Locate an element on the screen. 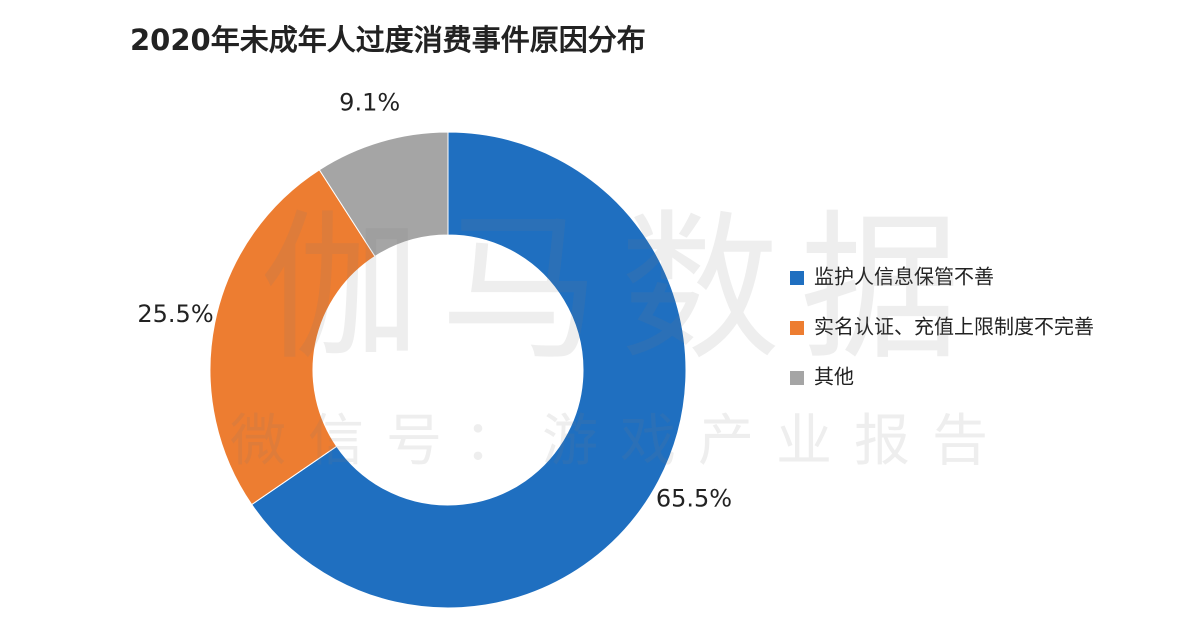 Image resolution: width=1200 pixels, height=628 pixels. data-label: 25.5% is located at coordinates (175, 314).